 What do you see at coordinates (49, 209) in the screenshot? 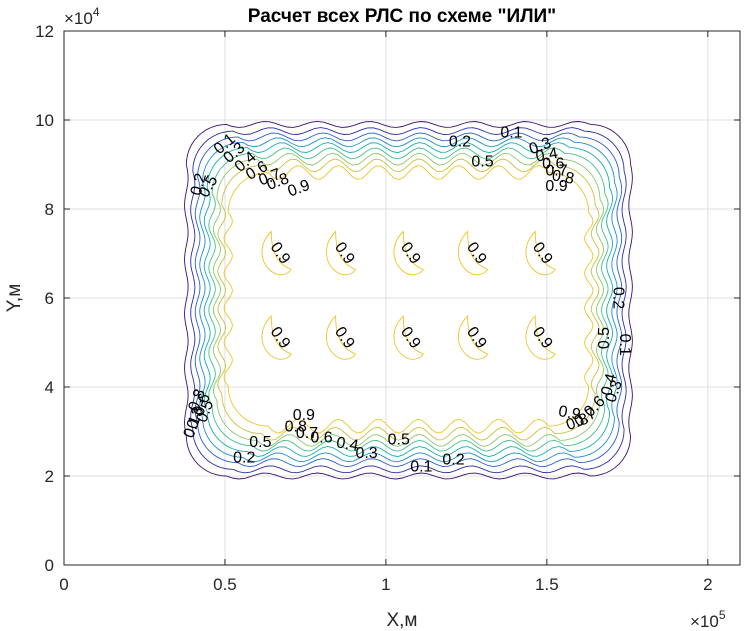
I see `y-tick-label: 8` at bounding box center [49, 209].